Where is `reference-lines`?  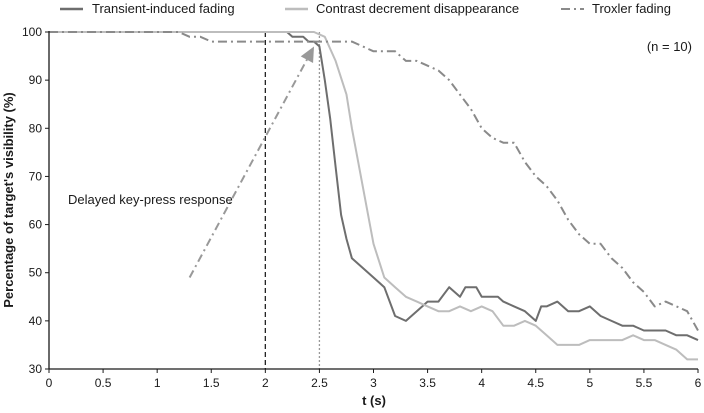
reference-lines is located at coordinates (292, 200).